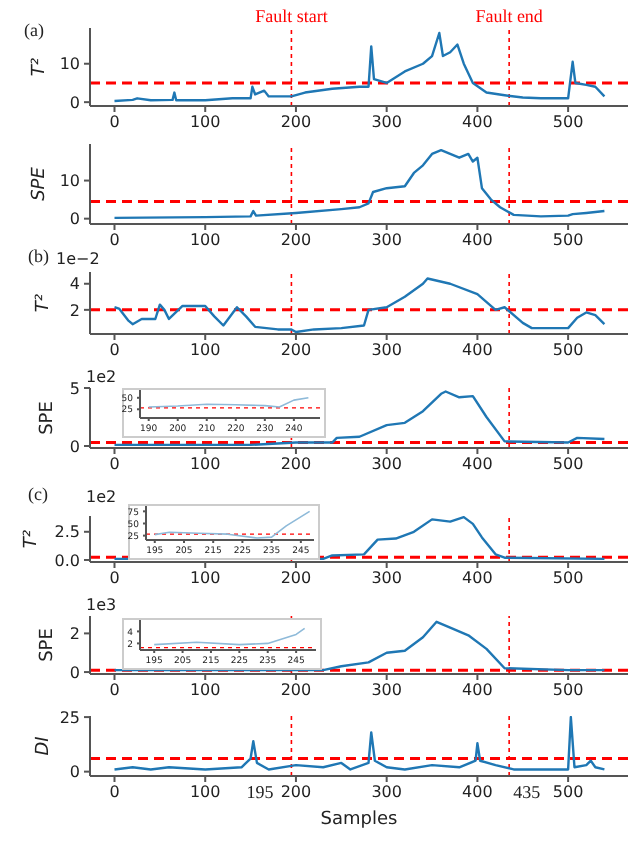 The width and height of the screenshot is (644, 846). Describe the element at coordinates (38, 494) in the screenshot. I see `text: (c)` at that location.